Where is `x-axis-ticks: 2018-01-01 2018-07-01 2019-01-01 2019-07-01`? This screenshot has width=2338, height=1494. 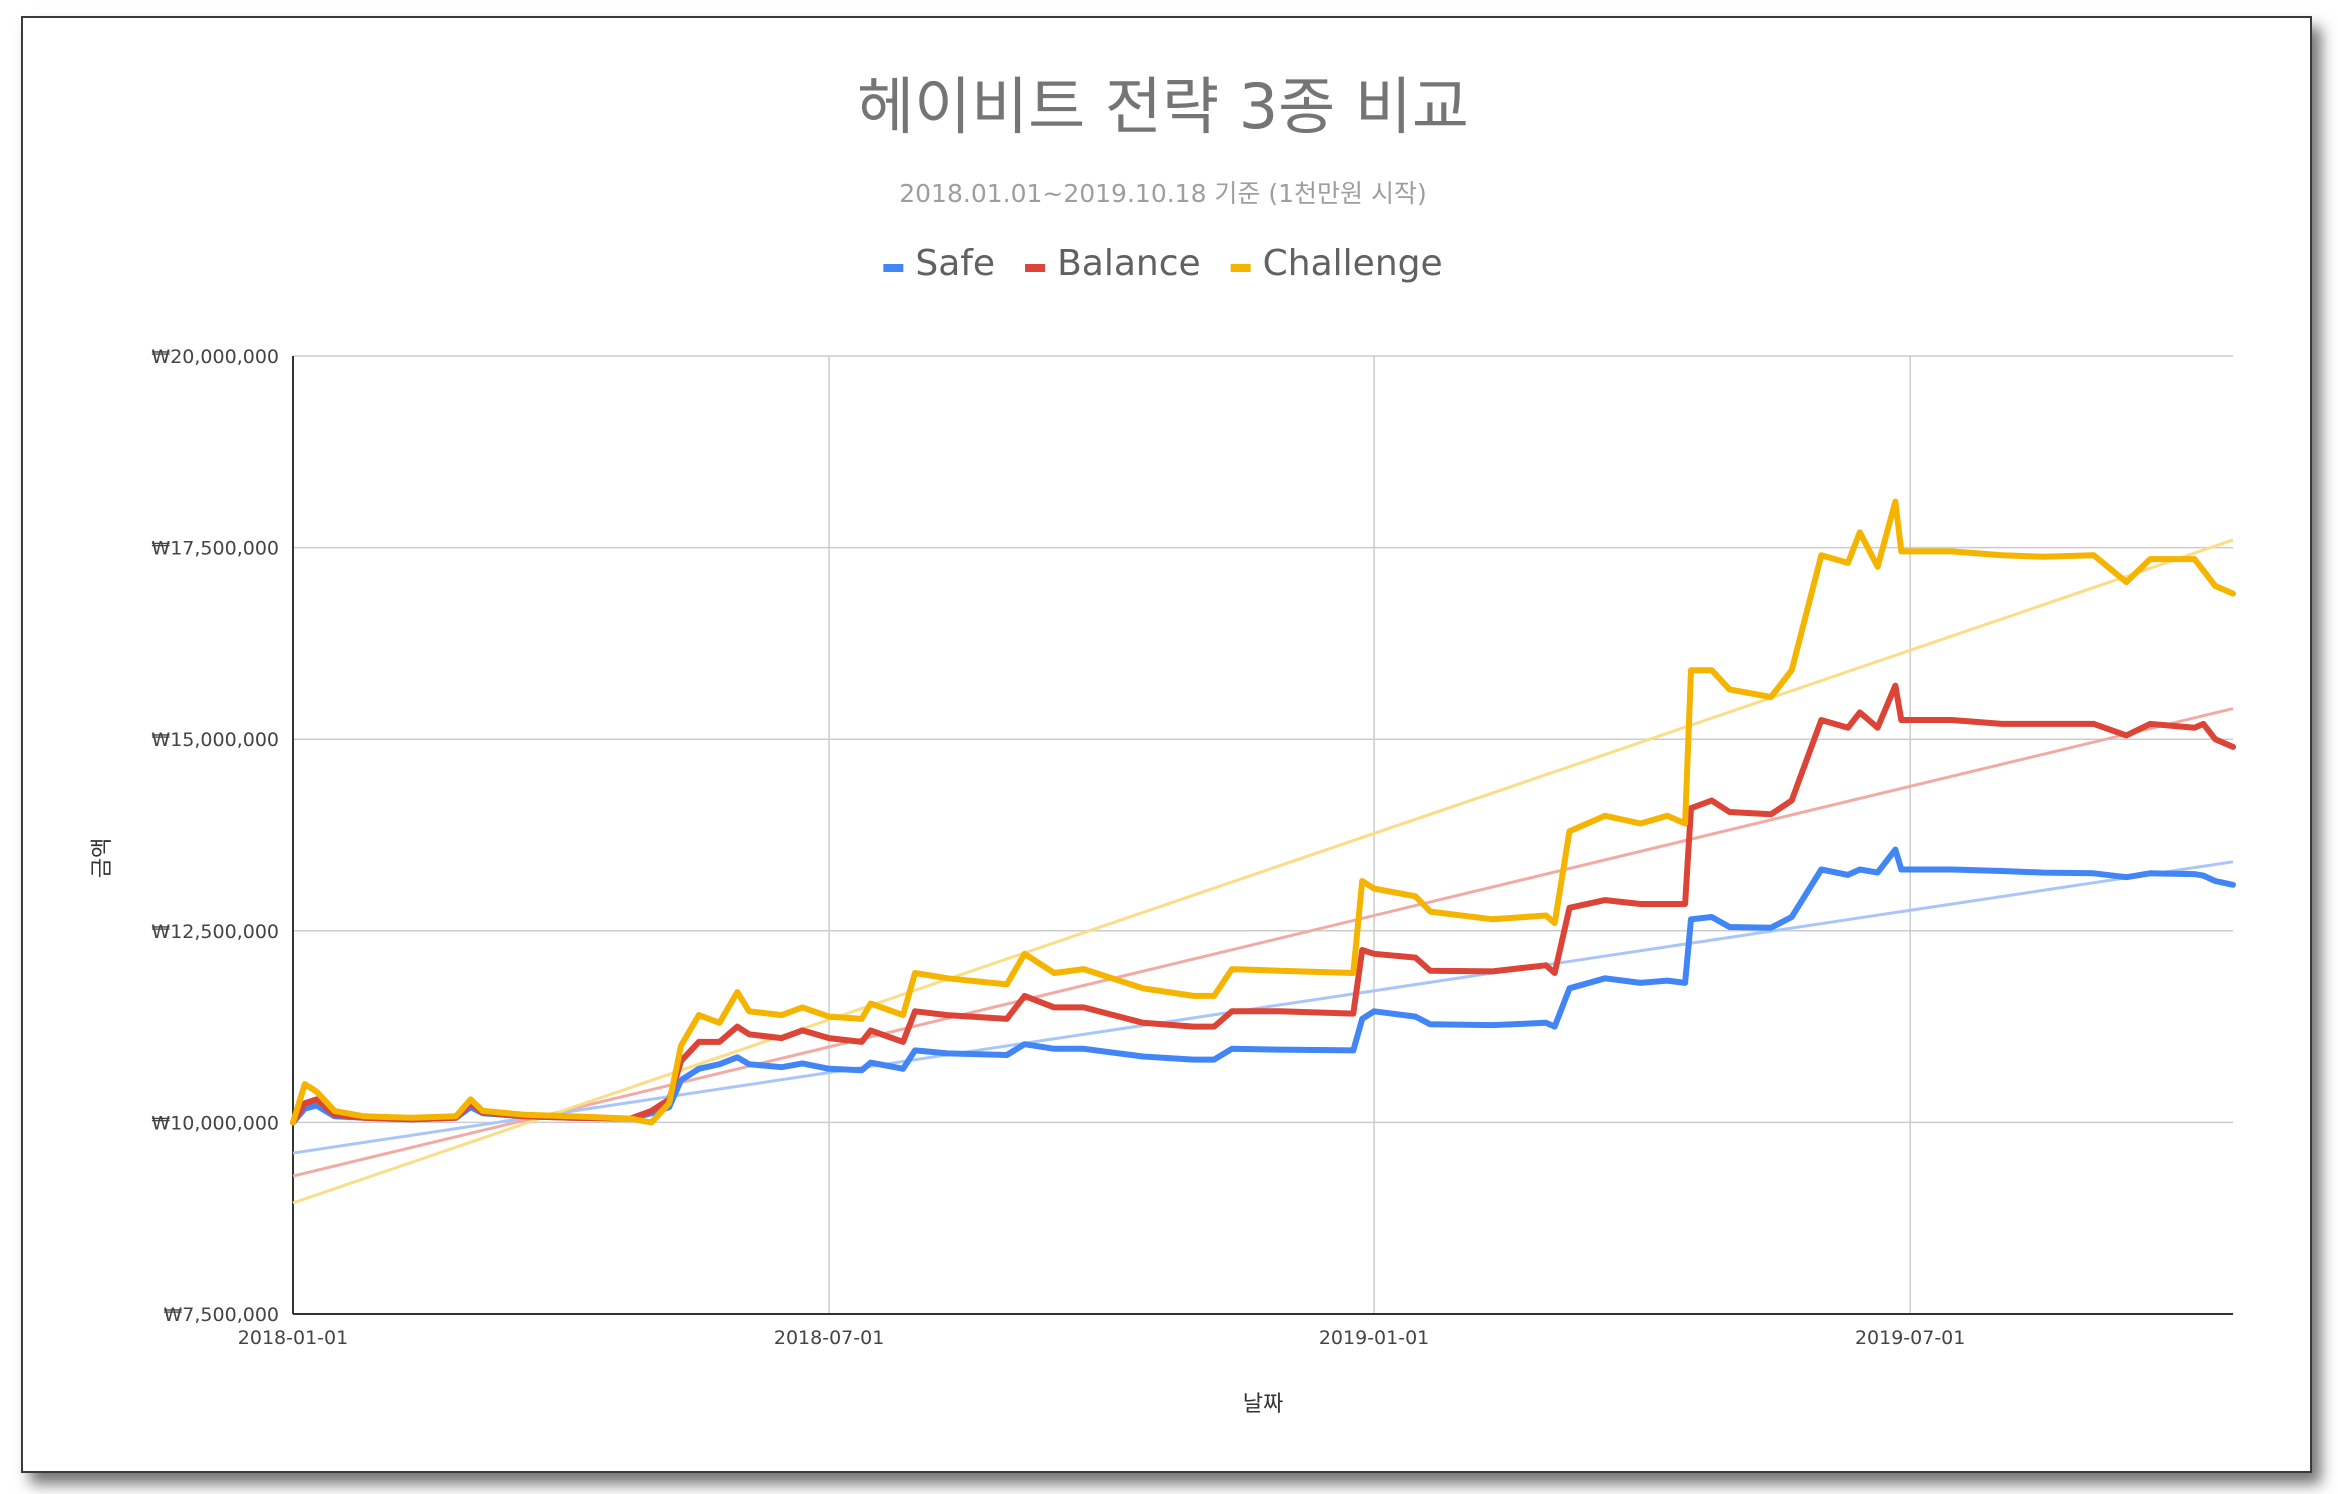
x-axis-ticks: 2018-01-01 2018-07-01 2019-01-01 2019-07-01 is located at coordinates (1102, 1338).